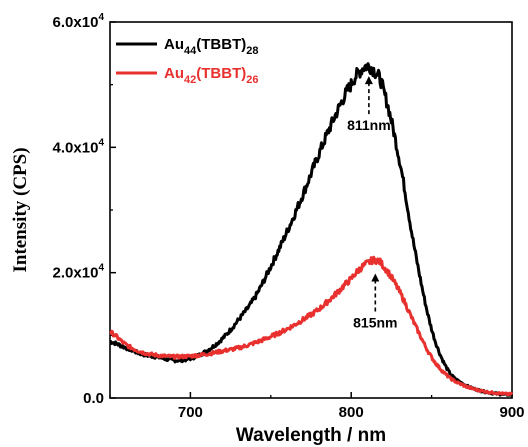 This screenshot has height=447, width=528. What do you see at coordinates (372, 203) in the screenshot?
I see `annotations: 811nm 815nm` at bounding box center [372, 203].